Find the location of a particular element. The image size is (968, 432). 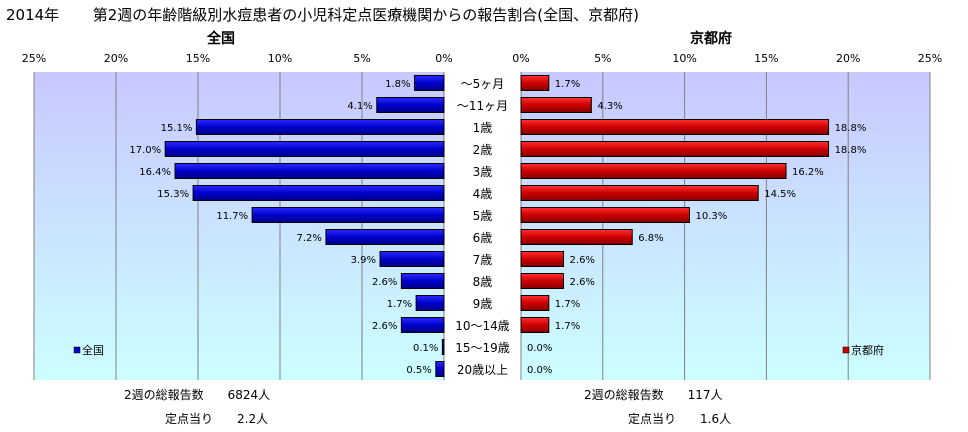

kyoto-legend-swatch is located at coordinates (846, 350).